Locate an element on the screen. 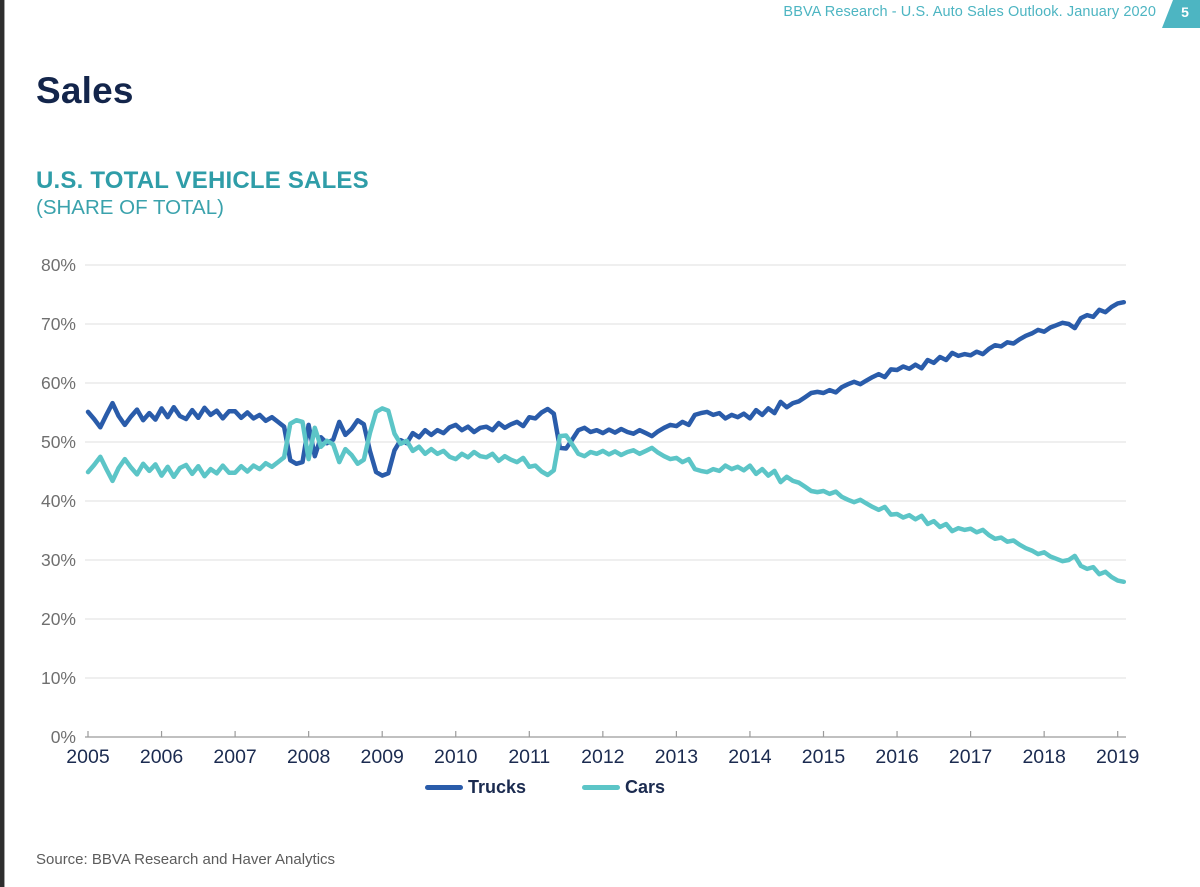 The width and height of the screenshot is (1200, 887). svg-text: 2017 is located at coordinates (970, 757).